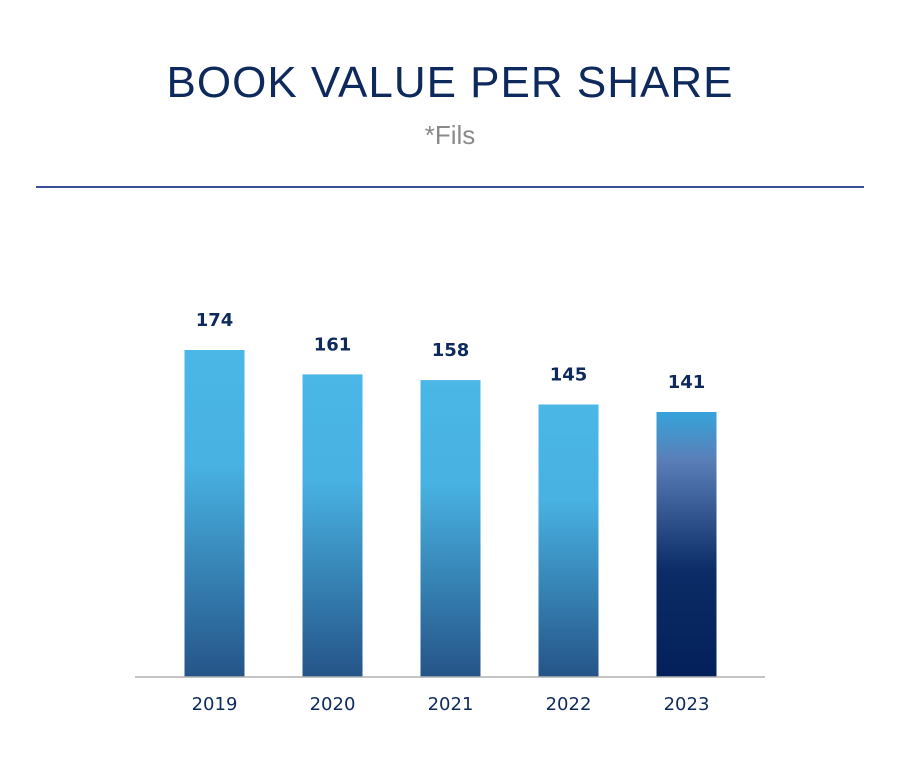  Describe the element at coordinates (451, 704) in the screenshot. I see `x-tick-label-2021: 2021` at that location.